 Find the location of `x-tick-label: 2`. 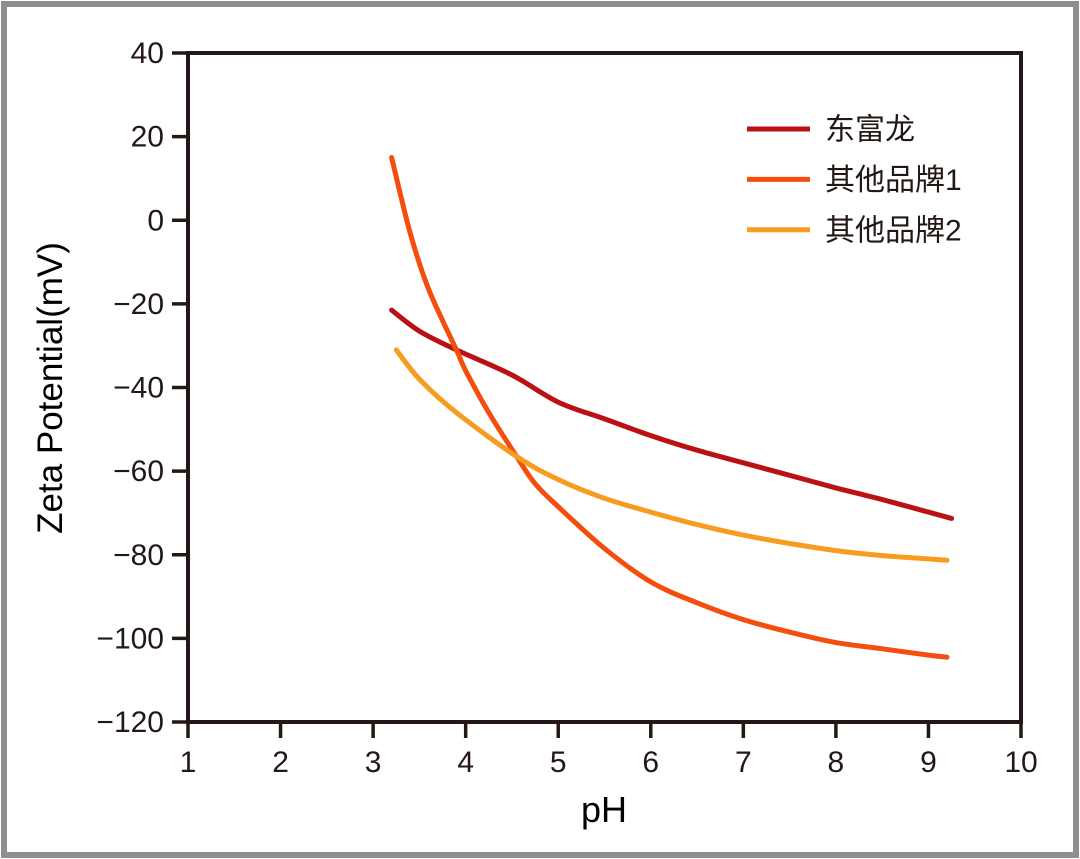

x-tick-label: 2 is located at coordinates (280, 762).